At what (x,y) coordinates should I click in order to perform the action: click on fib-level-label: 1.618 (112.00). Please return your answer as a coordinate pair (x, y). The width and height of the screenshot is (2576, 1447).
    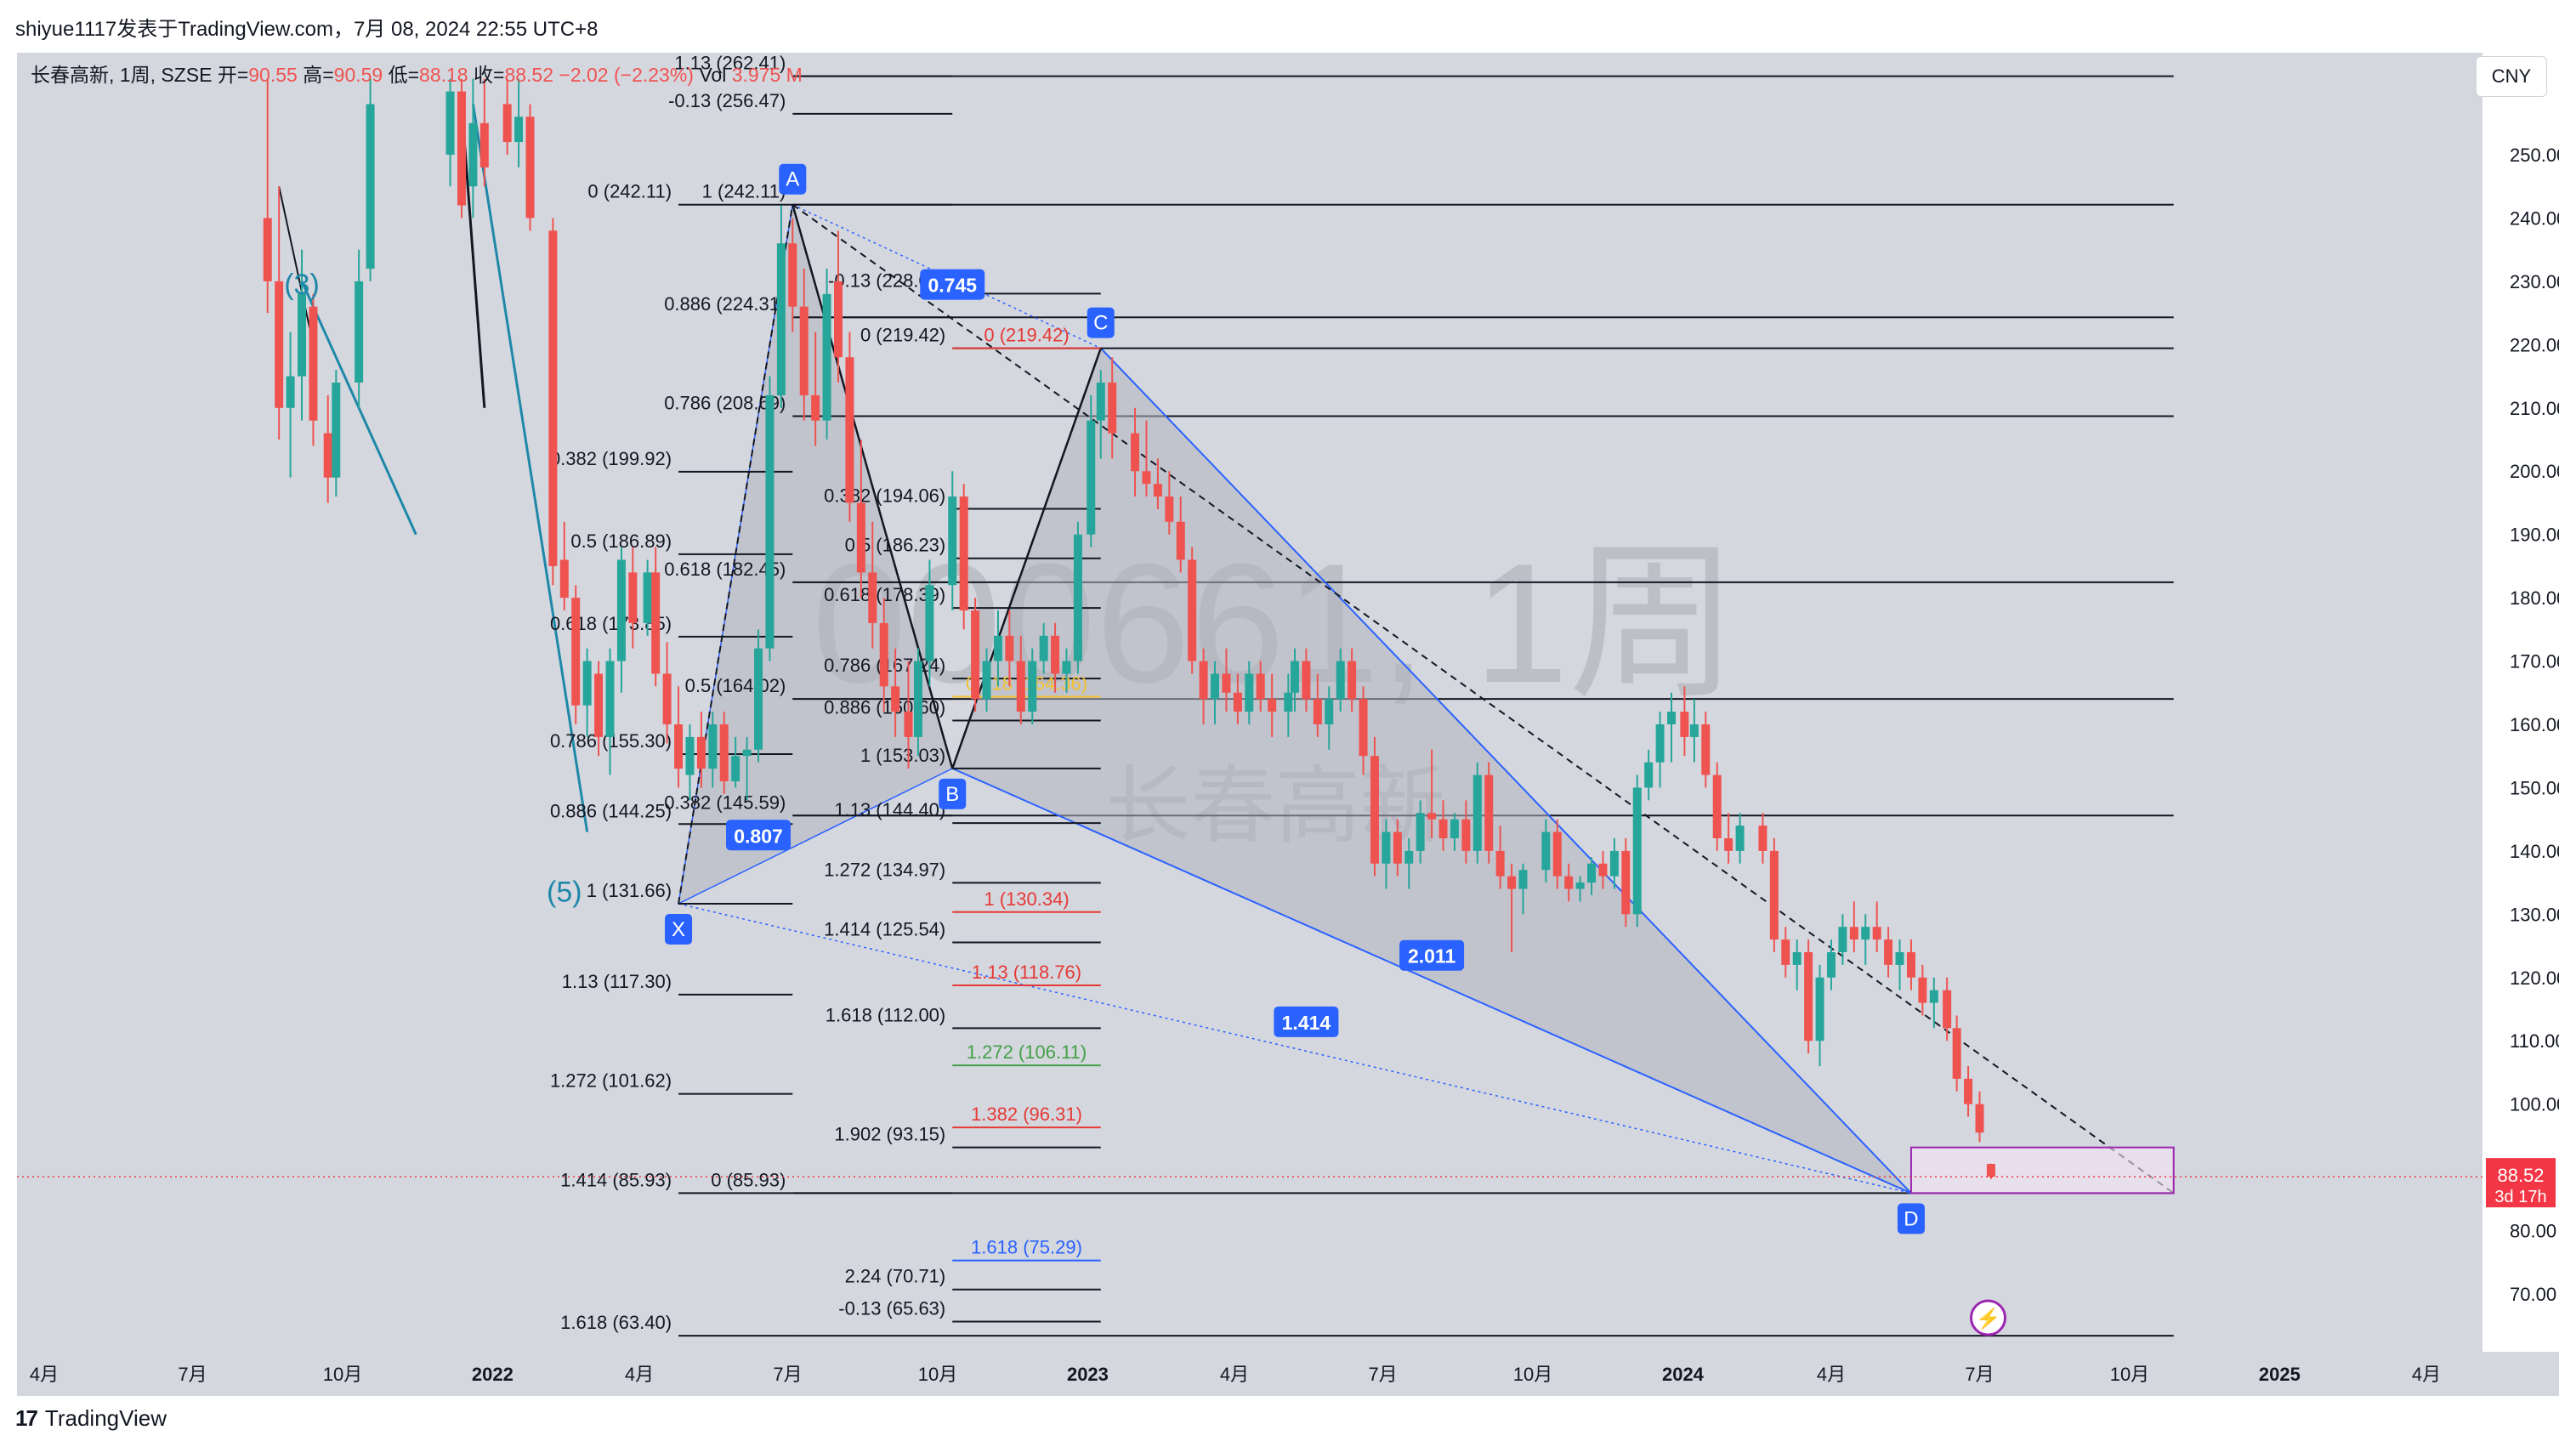
    Looking at the image, I should click on (885, 1014).